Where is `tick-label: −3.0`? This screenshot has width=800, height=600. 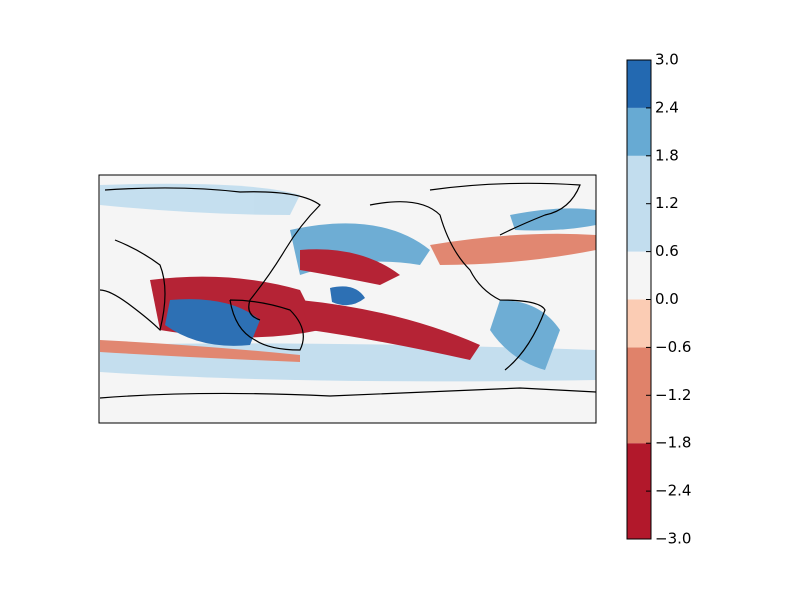
tick-label: −3.0 is located at coordinates (673, 539).